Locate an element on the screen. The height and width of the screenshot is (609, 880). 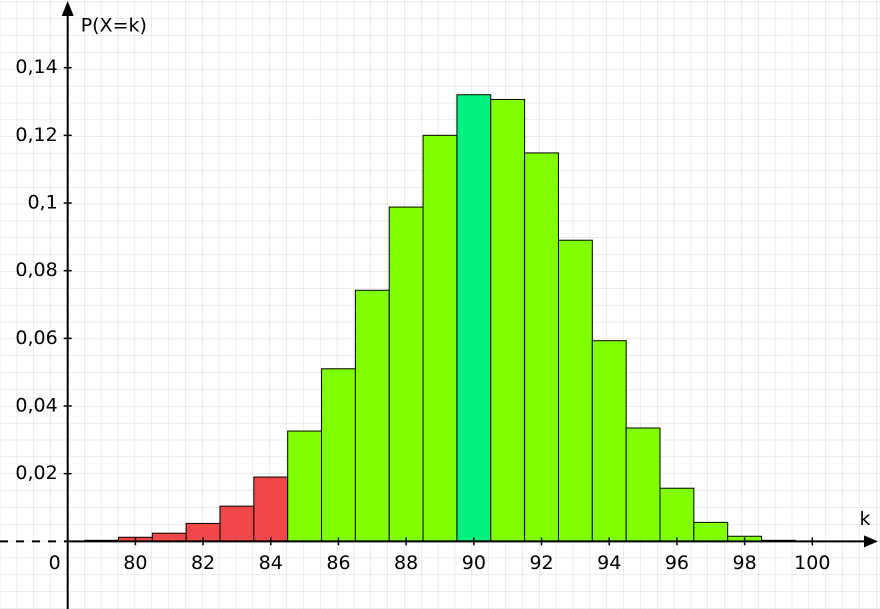
x-tick-label: 100 is located at coordinates (812, 563).